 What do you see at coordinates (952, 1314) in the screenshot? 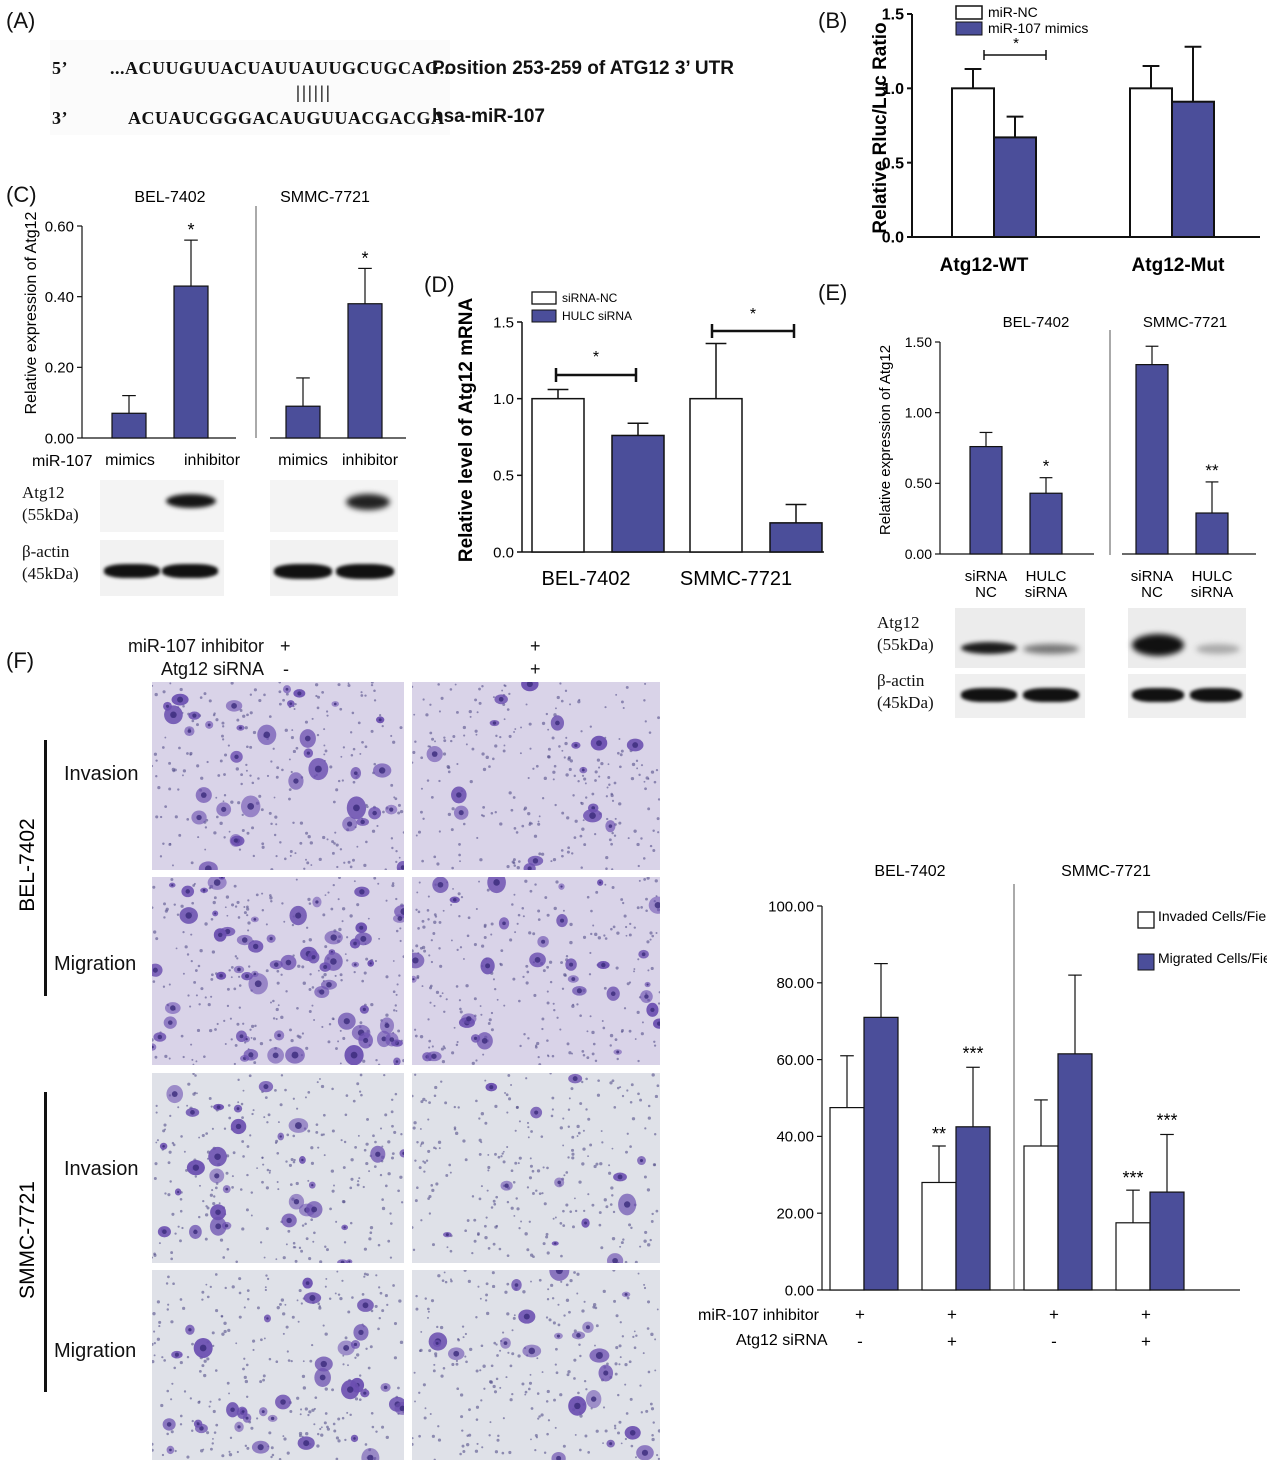
I see `f-xsign-inhibitor-1: +` at bounding box center [952, 1314].